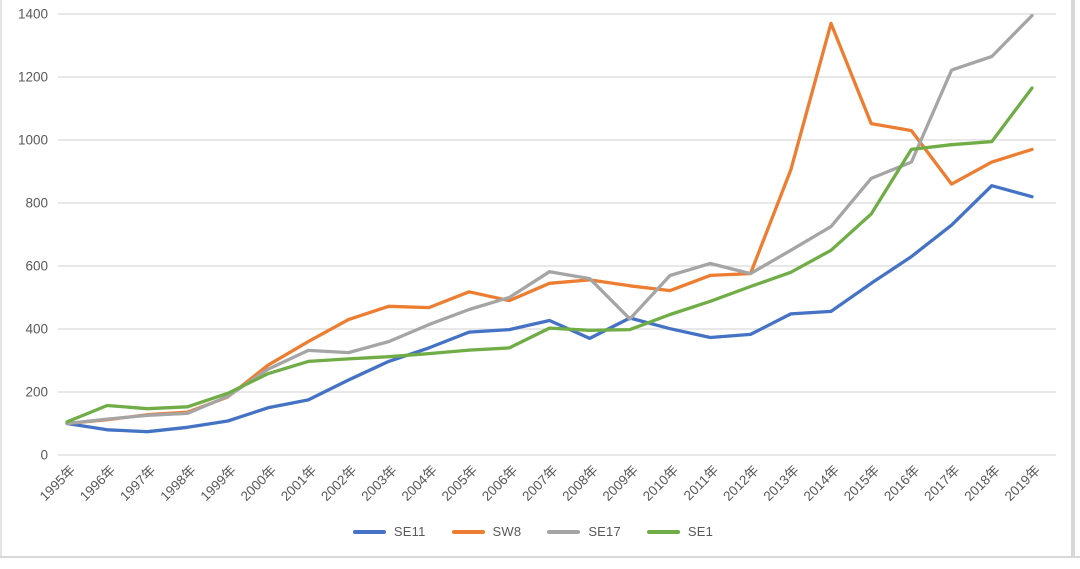  Describe the element at coordinates (660, 483) in the screenshot. I see `x-tick-label: 2010年` at that location.